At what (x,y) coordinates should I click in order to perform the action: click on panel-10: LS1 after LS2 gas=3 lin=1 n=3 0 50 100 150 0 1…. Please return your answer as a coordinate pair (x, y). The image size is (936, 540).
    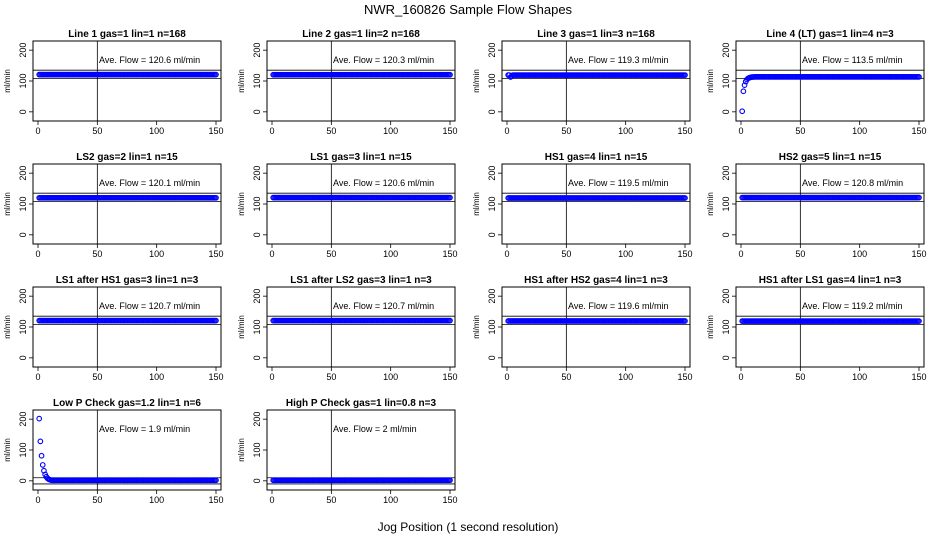
    Looking at the image, I should click on (347, 328).